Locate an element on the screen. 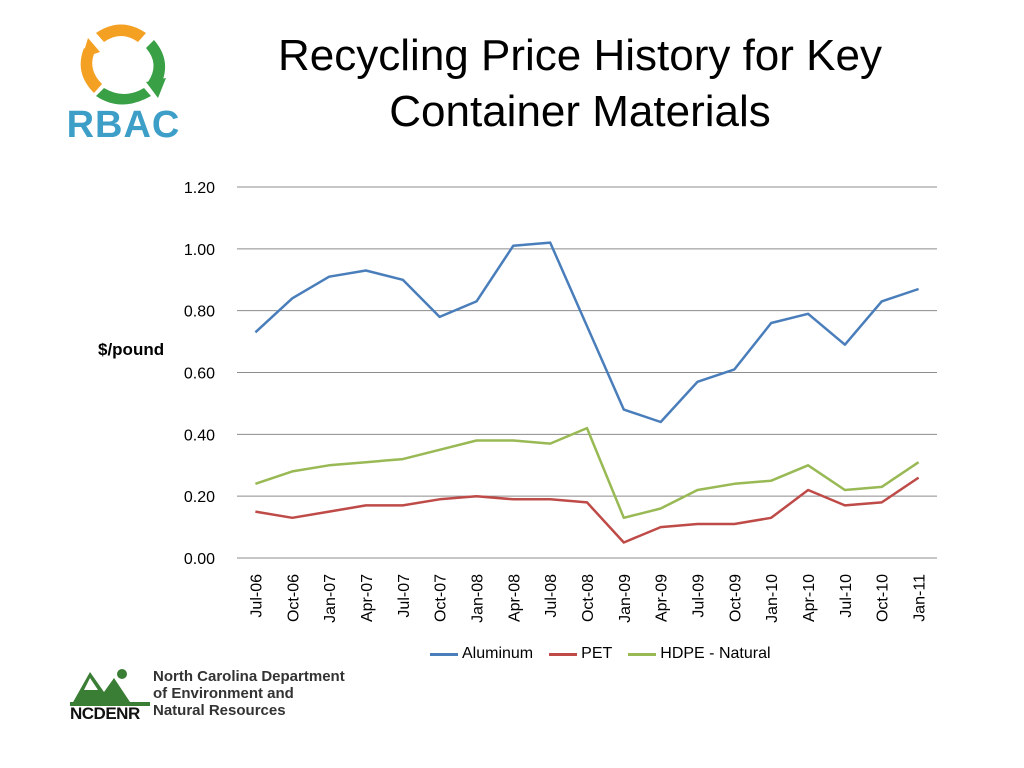 Image resolution: width=1024 pixels, height=768 pixels. x-tick-label: Jul-08 is located at coordinates (551, 596).